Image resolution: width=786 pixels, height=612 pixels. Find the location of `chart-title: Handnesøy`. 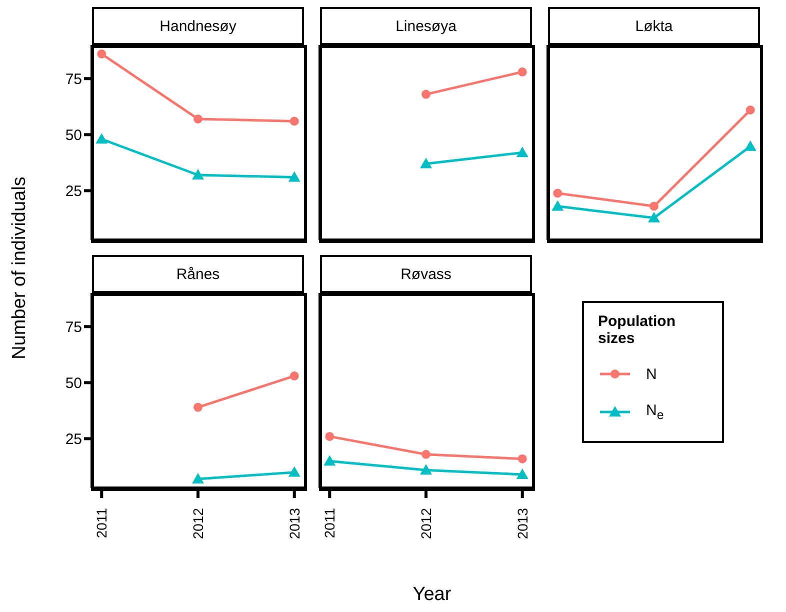

chart-title: Handnesøy is located at coordinates (198, 26).